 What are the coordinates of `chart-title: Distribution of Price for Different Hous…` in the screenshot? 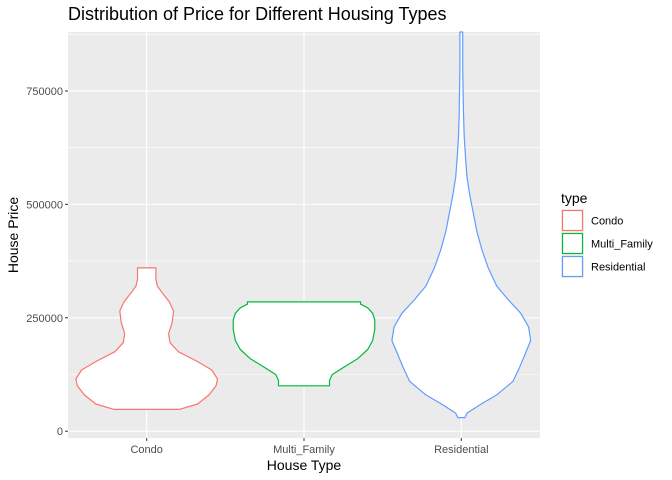 It's located at (257, 14).